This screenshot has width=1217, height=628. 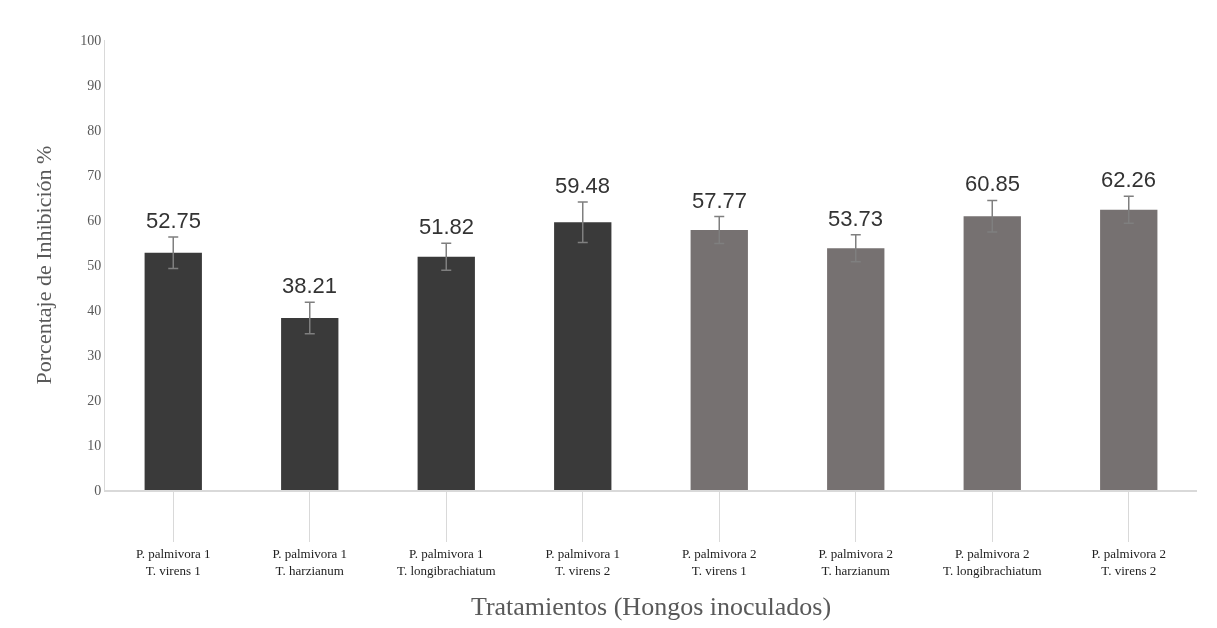 I want to click on y-tick-label: 100, so click(x=91, y=40).